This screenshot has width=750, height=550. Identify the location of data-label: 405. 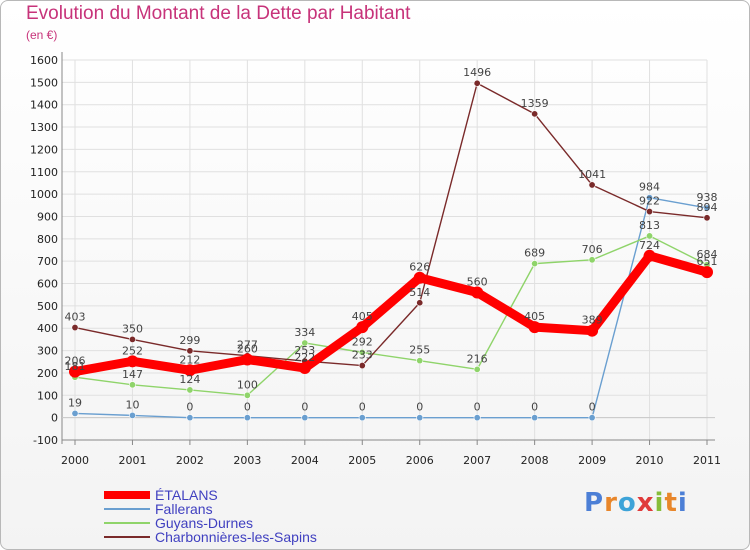
(534, 316).